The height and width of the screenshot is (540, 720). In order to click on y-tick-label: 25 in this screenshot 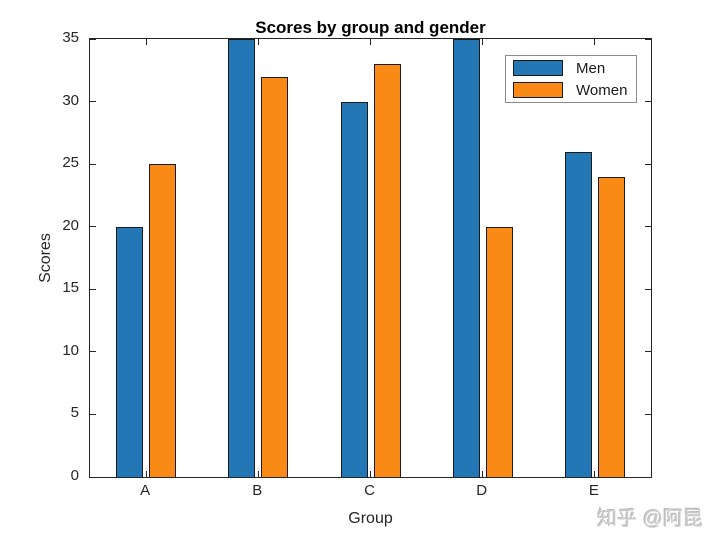, I will do `click(70, 163)`.